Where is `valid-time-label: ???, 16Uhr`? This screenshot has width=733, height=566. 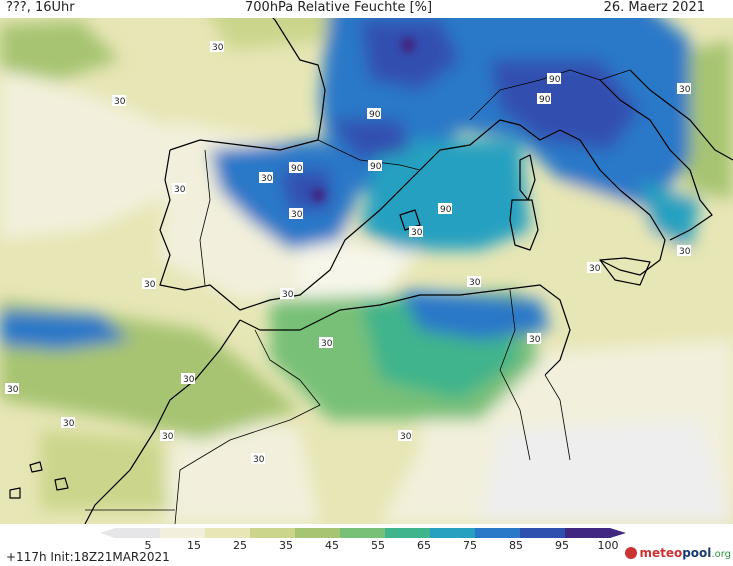 valid-time-label: ???, 16Uhr is located at coordinates (40, 7).